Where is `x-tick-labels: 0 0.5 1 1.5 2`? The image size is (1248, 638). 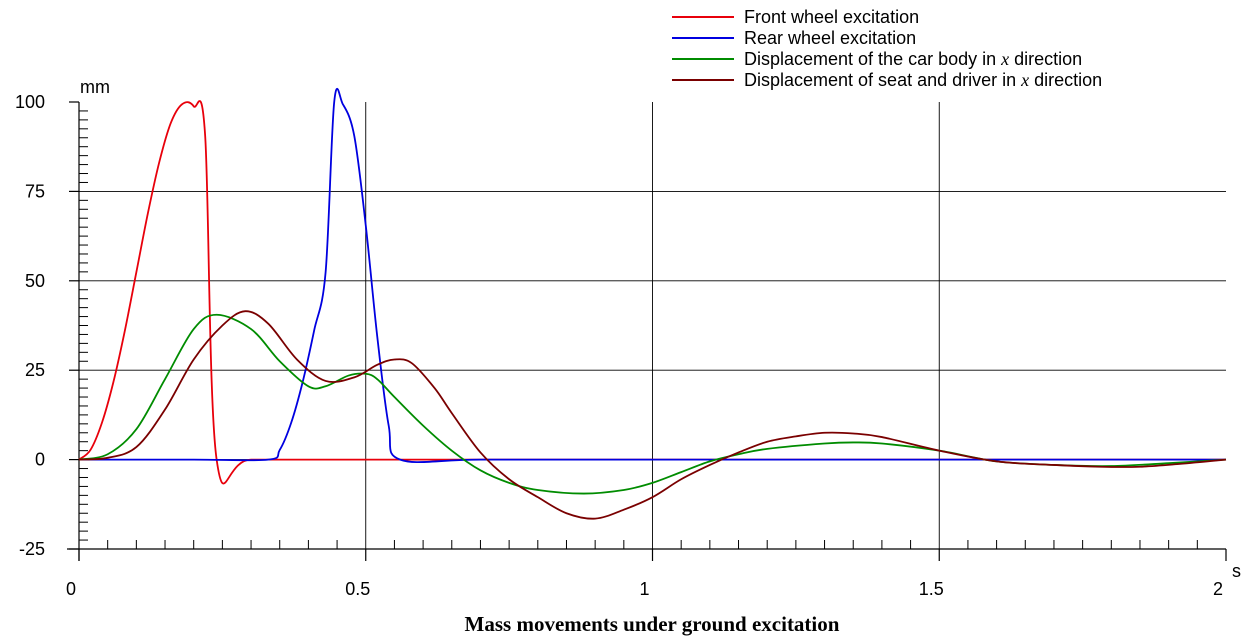 x-tick-labels: 0 0.5 1 1.5 2 is located at coordinates (644, 589).